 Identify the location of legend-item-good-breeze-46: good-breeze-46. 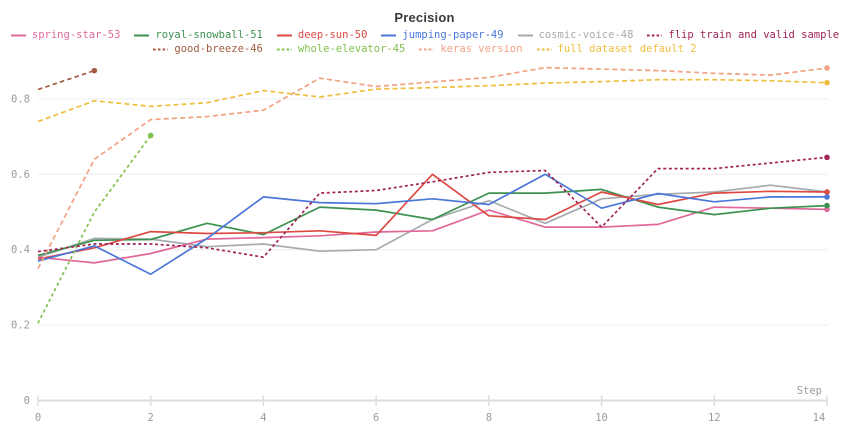
(207, 49).